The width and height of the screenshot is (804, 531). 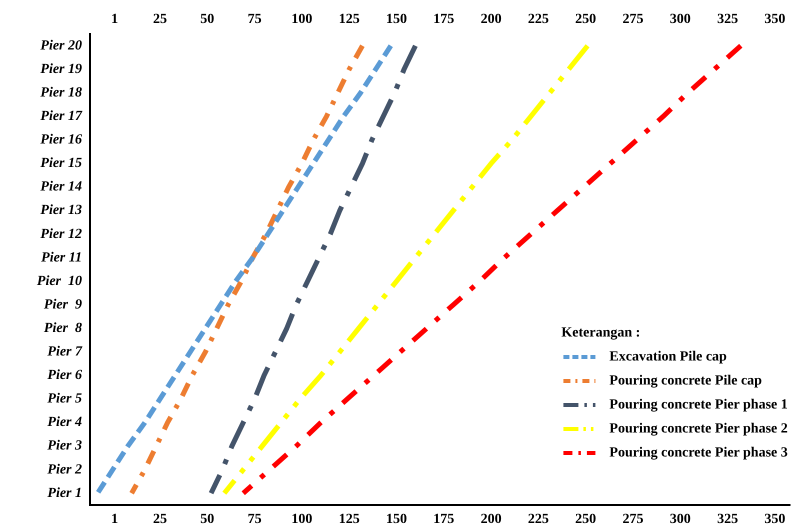 I want to click on x-tick-label: 300, so click(x=680, y=520).